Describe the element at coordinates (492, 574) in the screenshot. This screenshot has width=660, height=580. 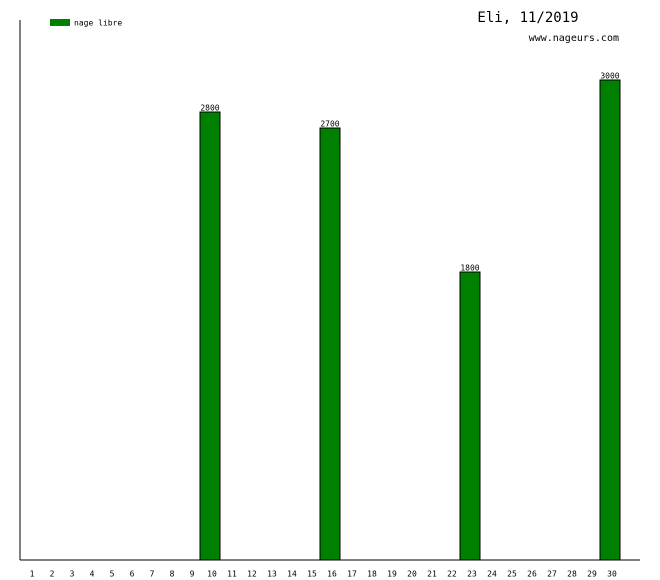
I see `x-tick-label: 24` at that location.